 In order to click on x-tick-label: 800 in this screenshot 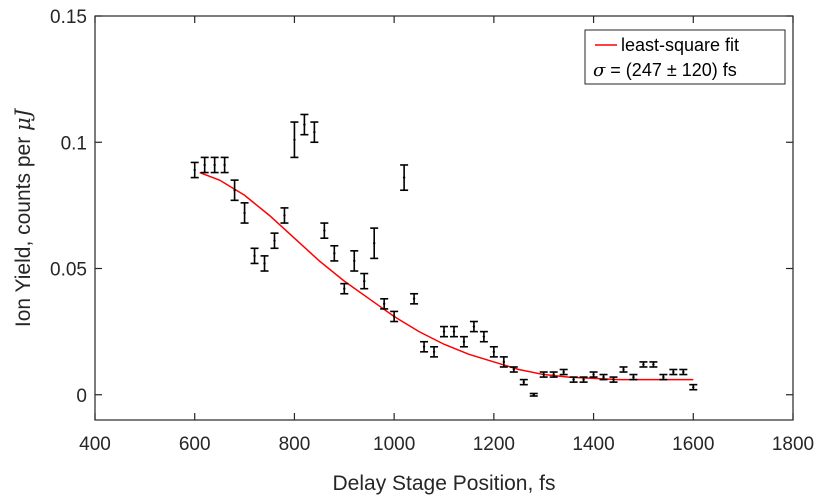, I will do `click(295, 444)`.